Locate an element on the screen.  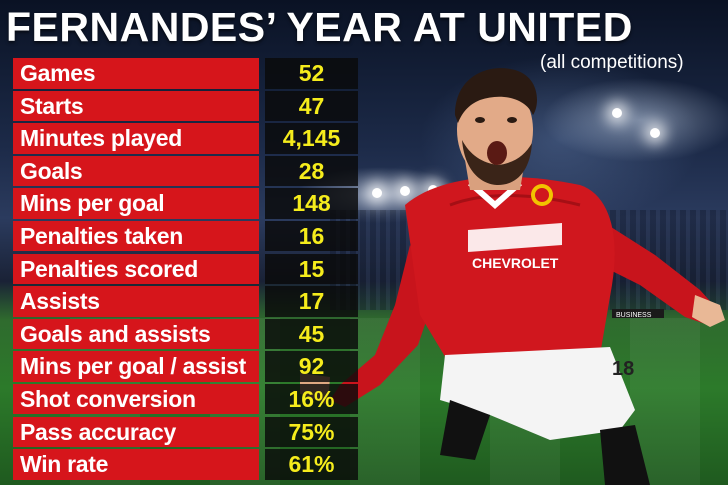
stat-label: Goals is located at coordinates (136, 171).